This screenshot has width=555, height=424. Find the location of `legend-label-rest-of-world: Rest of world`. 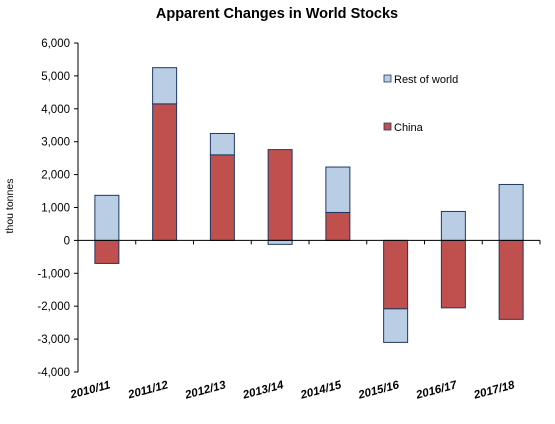

legend-label-rest-of-world: Rest of world is located at coordinates (426, 80).